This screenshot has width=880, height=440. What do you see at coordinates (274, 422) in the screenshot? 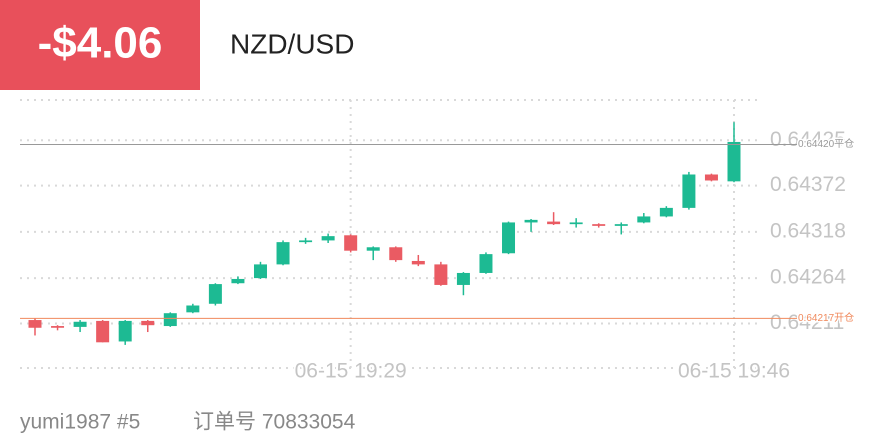
I see `order-number: 订单号 70833054` at bounding box center [274, 422].